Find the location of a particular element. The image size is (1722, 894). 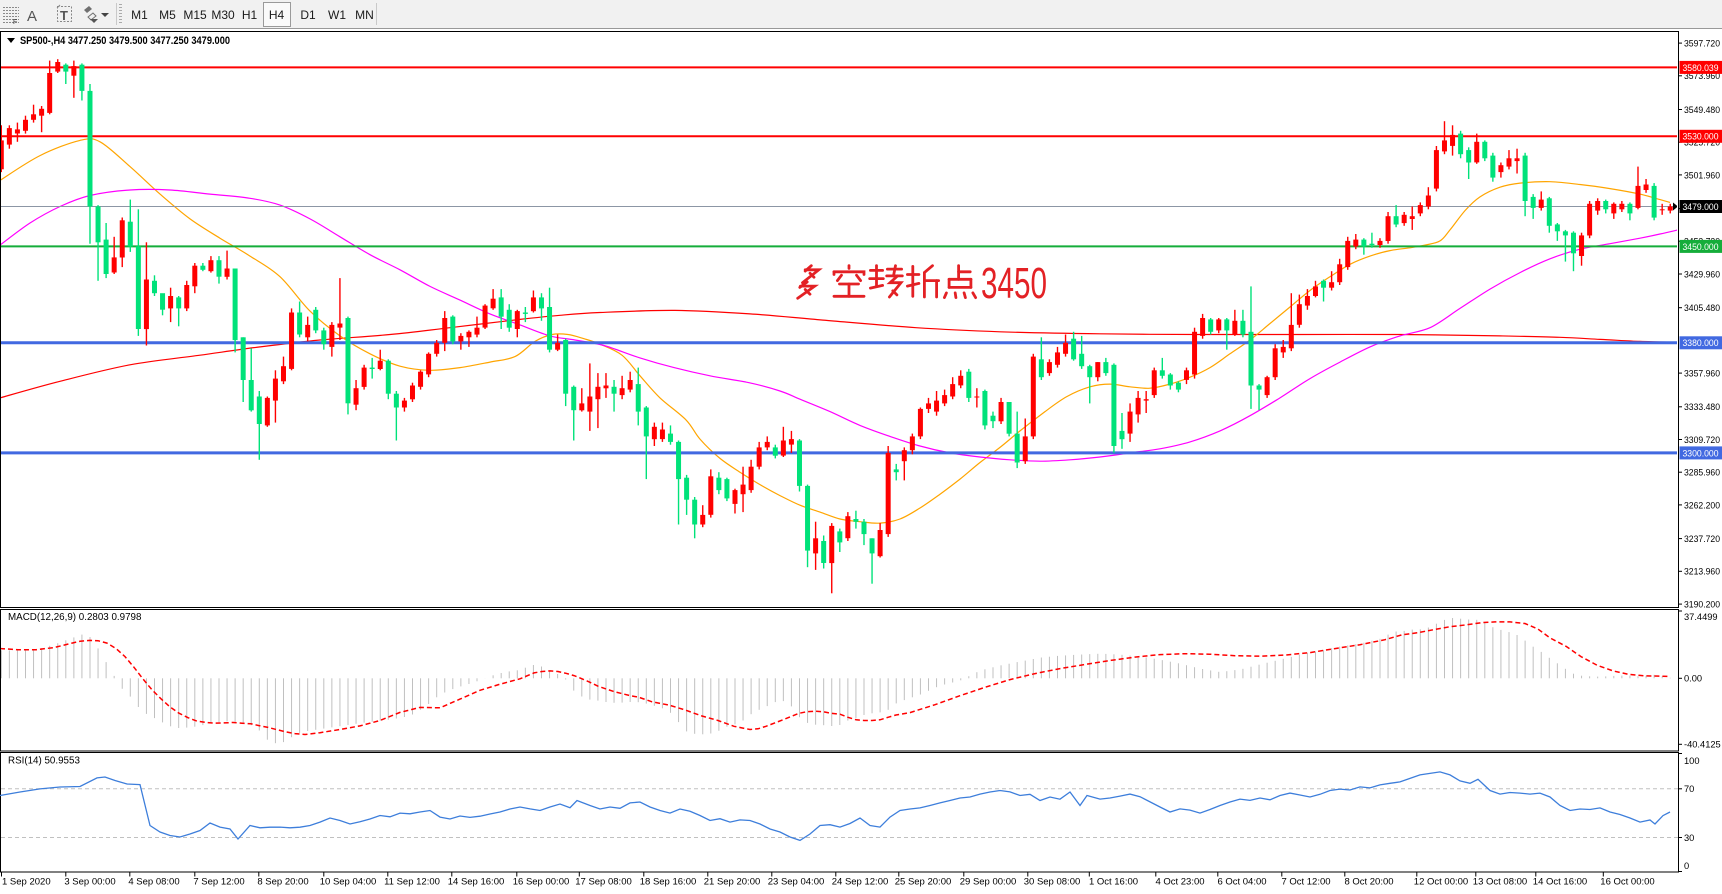

svg-text: 3501.960 is located at coordinates (1702, 175).